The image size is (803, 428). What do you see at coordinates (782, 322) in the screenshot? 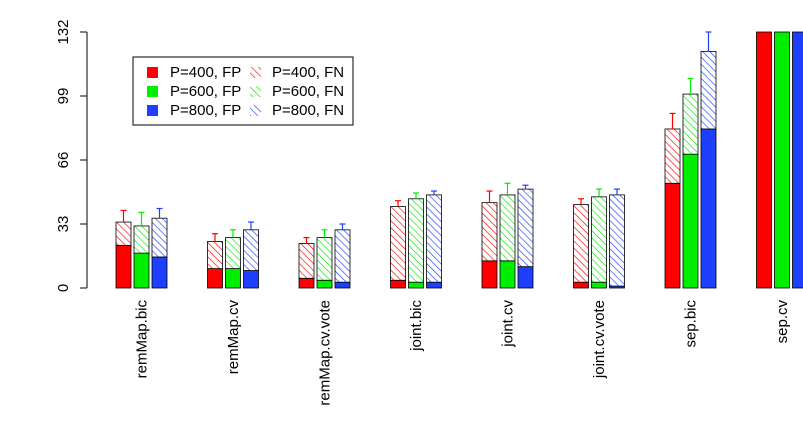
I see `x-tick-label: sep.cv` at bounding box center [782, 322].